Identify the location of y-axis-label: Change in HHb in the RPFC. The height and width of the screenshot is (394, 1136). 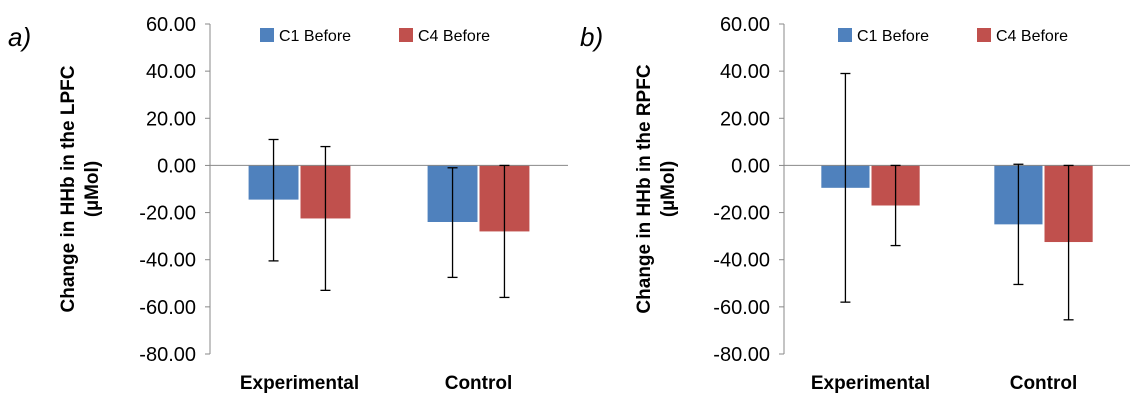
(644, 188).